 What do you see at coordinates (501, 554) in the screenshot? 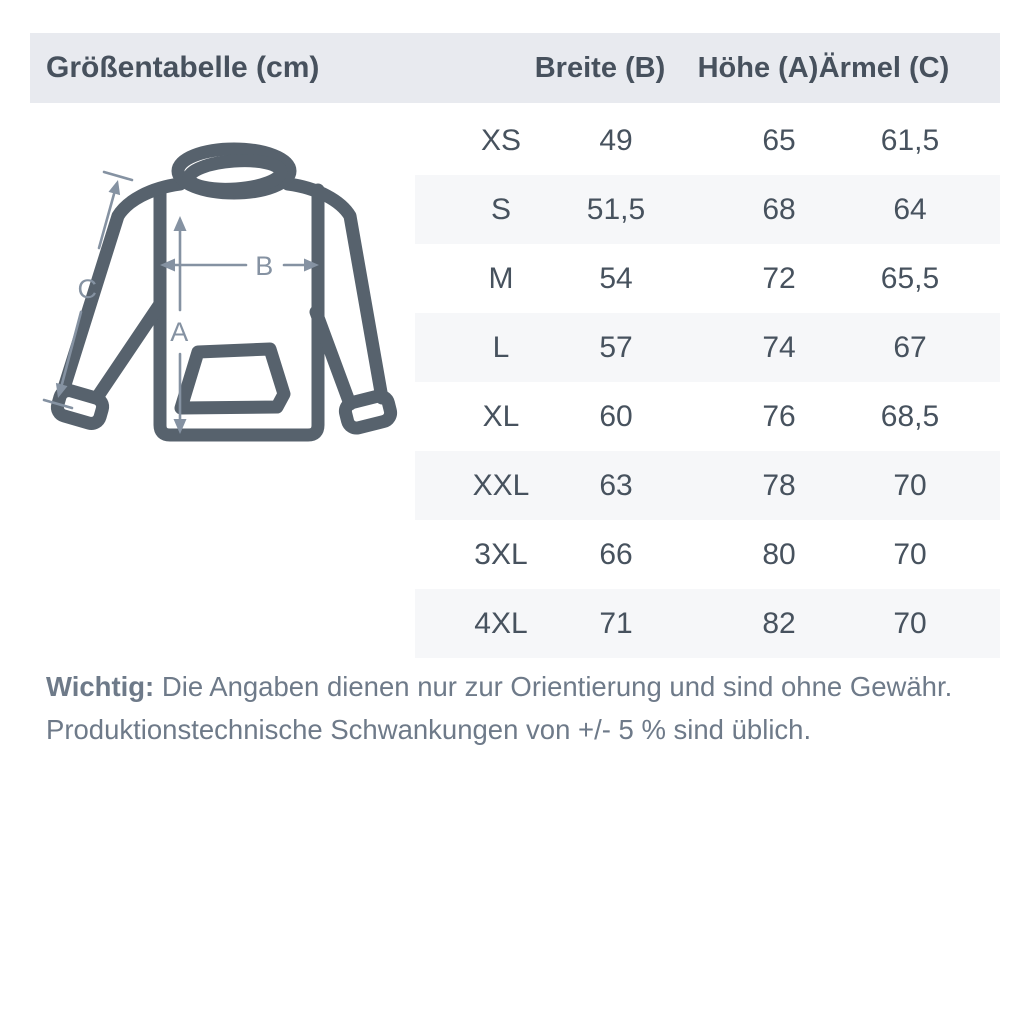
I see `cell-size: 3XL` at bounding box center [501, 554].